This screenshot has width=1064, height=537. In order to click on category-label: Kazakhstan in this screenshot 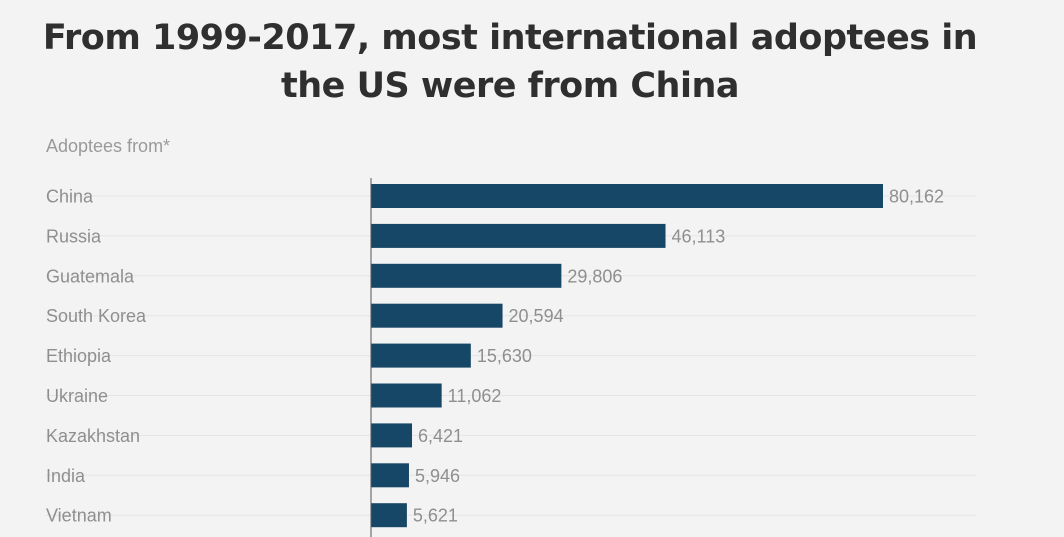, I will do `click(93, 436)`.